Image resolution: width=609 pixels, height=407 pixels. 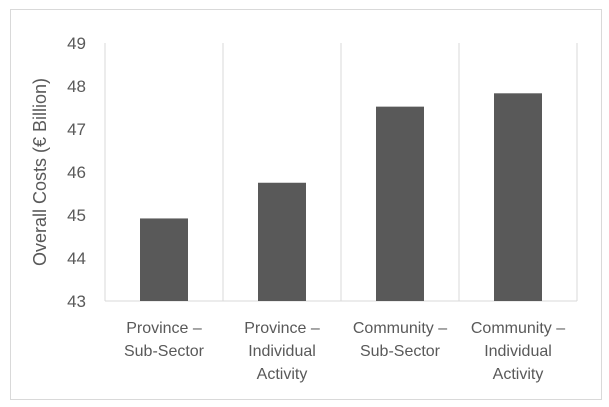 I want to click on y-tick-label: 43, so click(x=76, y=301).